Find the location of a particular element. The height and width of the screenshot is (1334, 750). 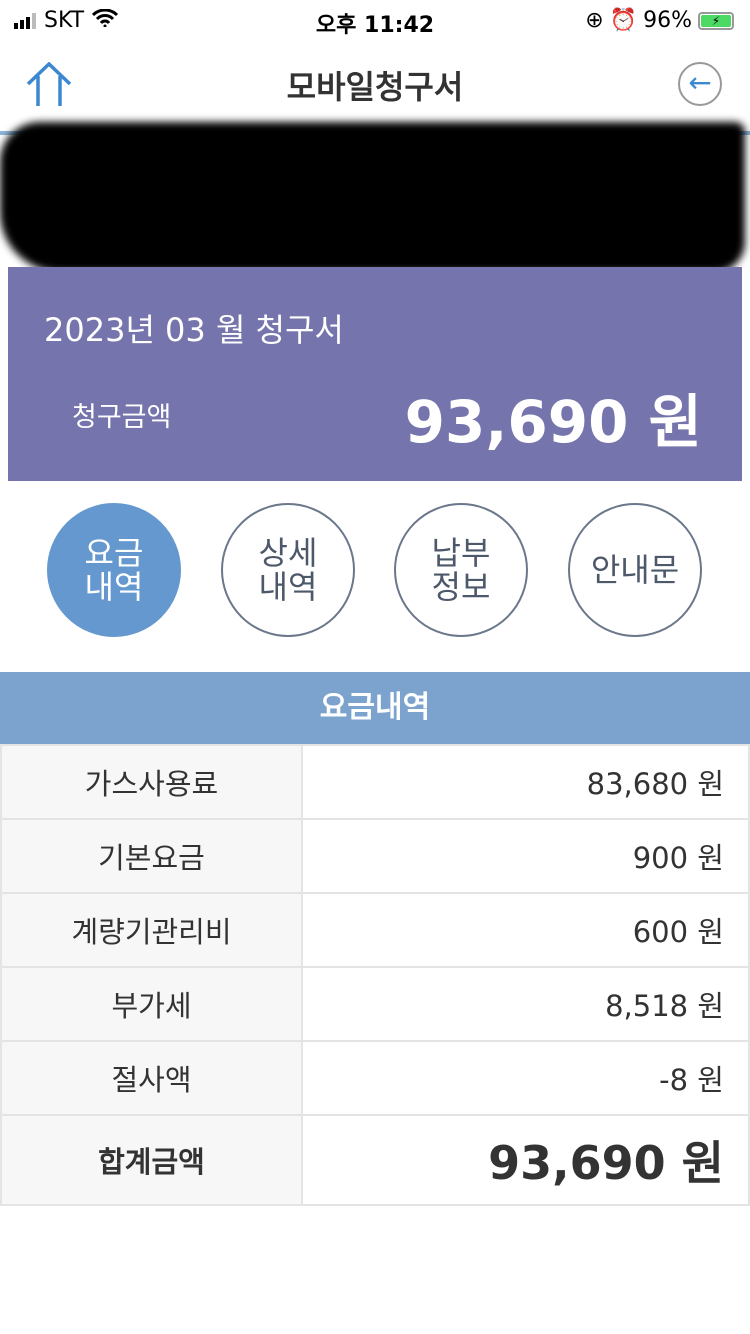

table-row: 부가세 8,518 원 is located at coordinates (375, 1004).